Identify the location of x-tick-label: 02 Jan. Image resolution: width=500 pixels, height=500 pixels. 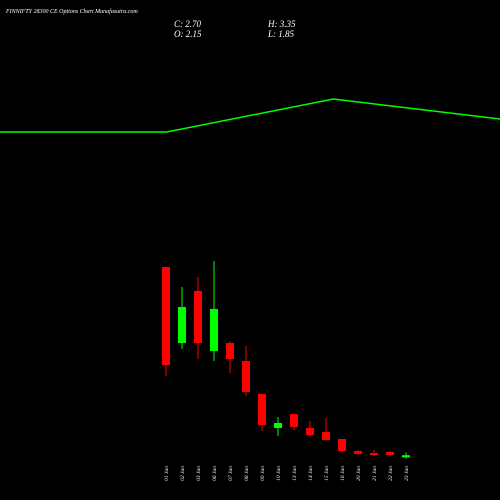
(183, 473).